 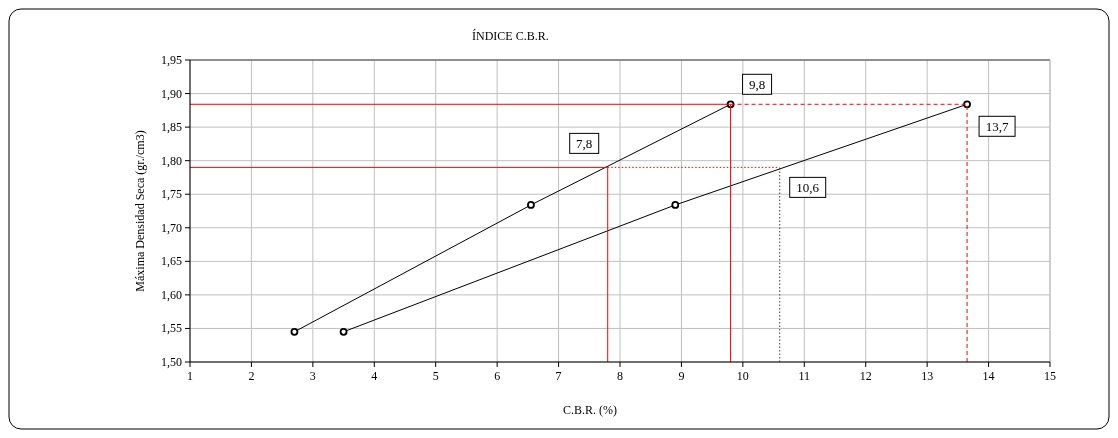 I want to click on y-tick-label: 1,85, so click(x=171, y=127).